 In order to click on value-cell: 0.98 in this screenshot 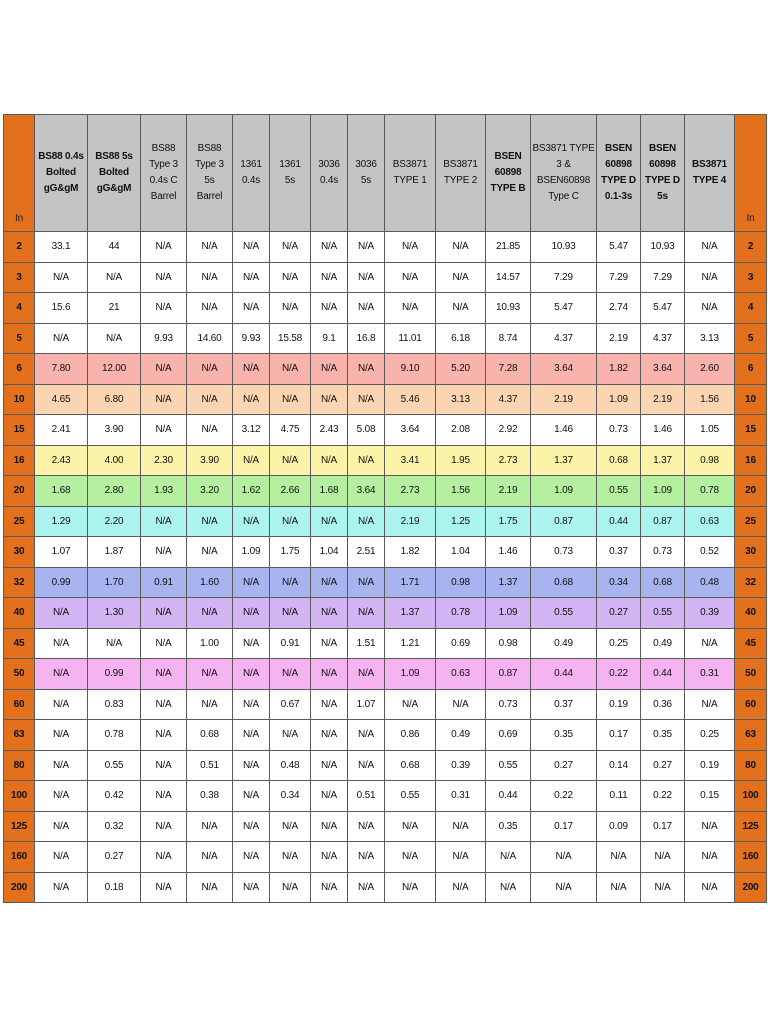, I will do `click(709, 460)`.